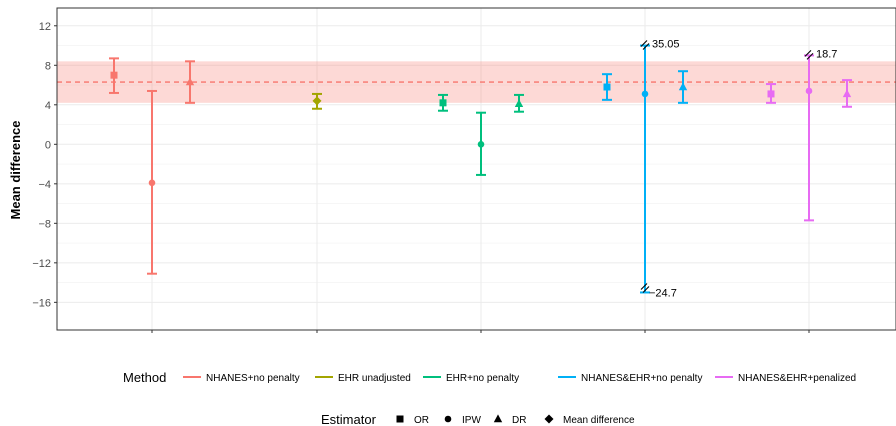 This screenshot has height=426, width=896. I want to click on legend-method-label: EHR unadjusted, so click(374, 378).